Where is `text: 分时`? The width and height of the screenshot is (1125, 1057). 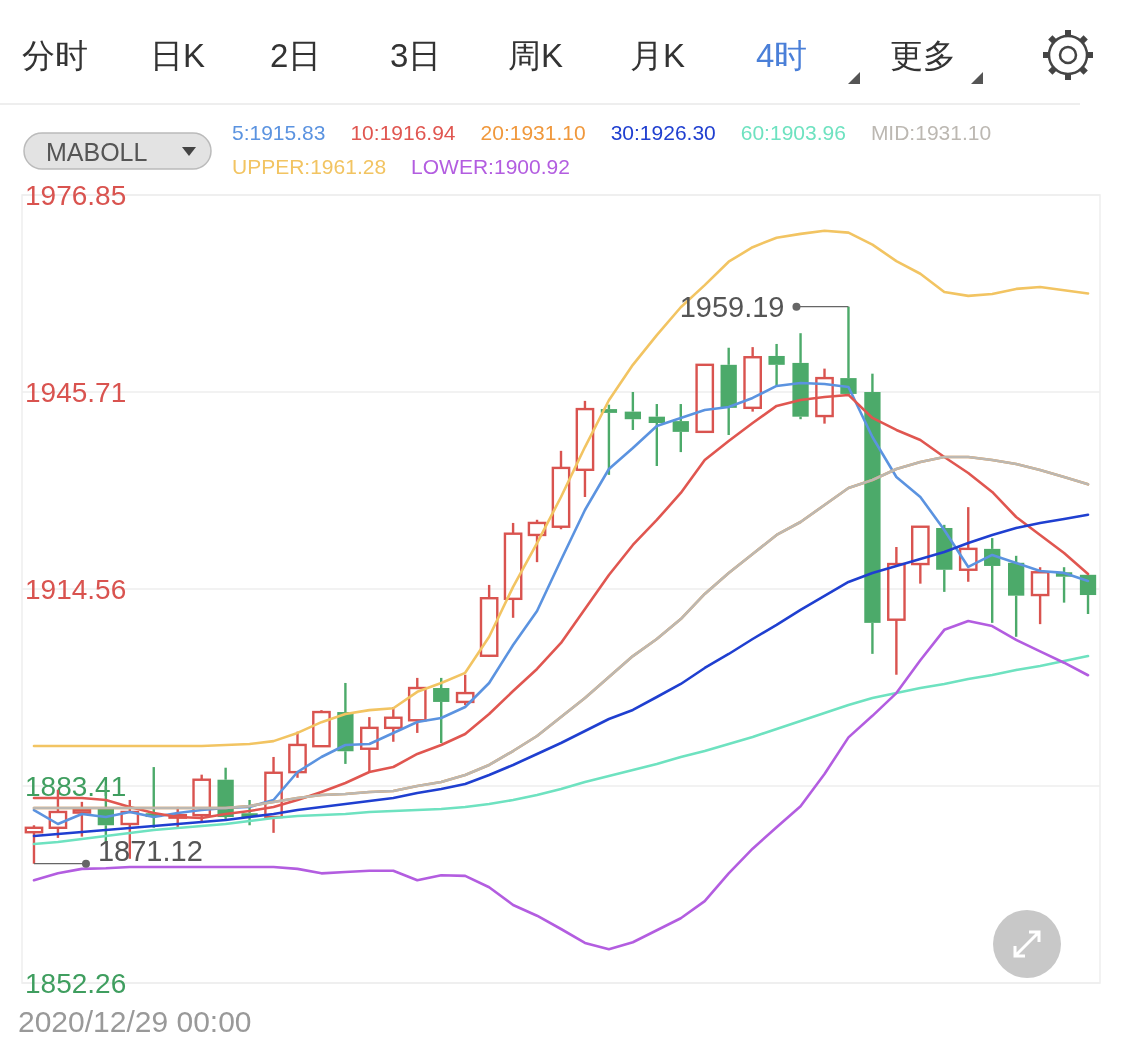 text: 分时 is located at coordinates (55, 55).